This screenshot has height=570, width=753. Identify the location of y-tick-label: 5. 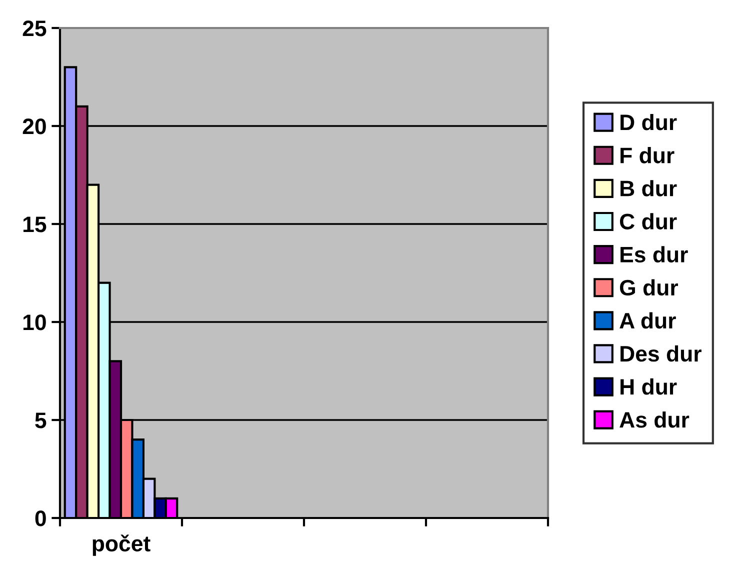
(40, 420).